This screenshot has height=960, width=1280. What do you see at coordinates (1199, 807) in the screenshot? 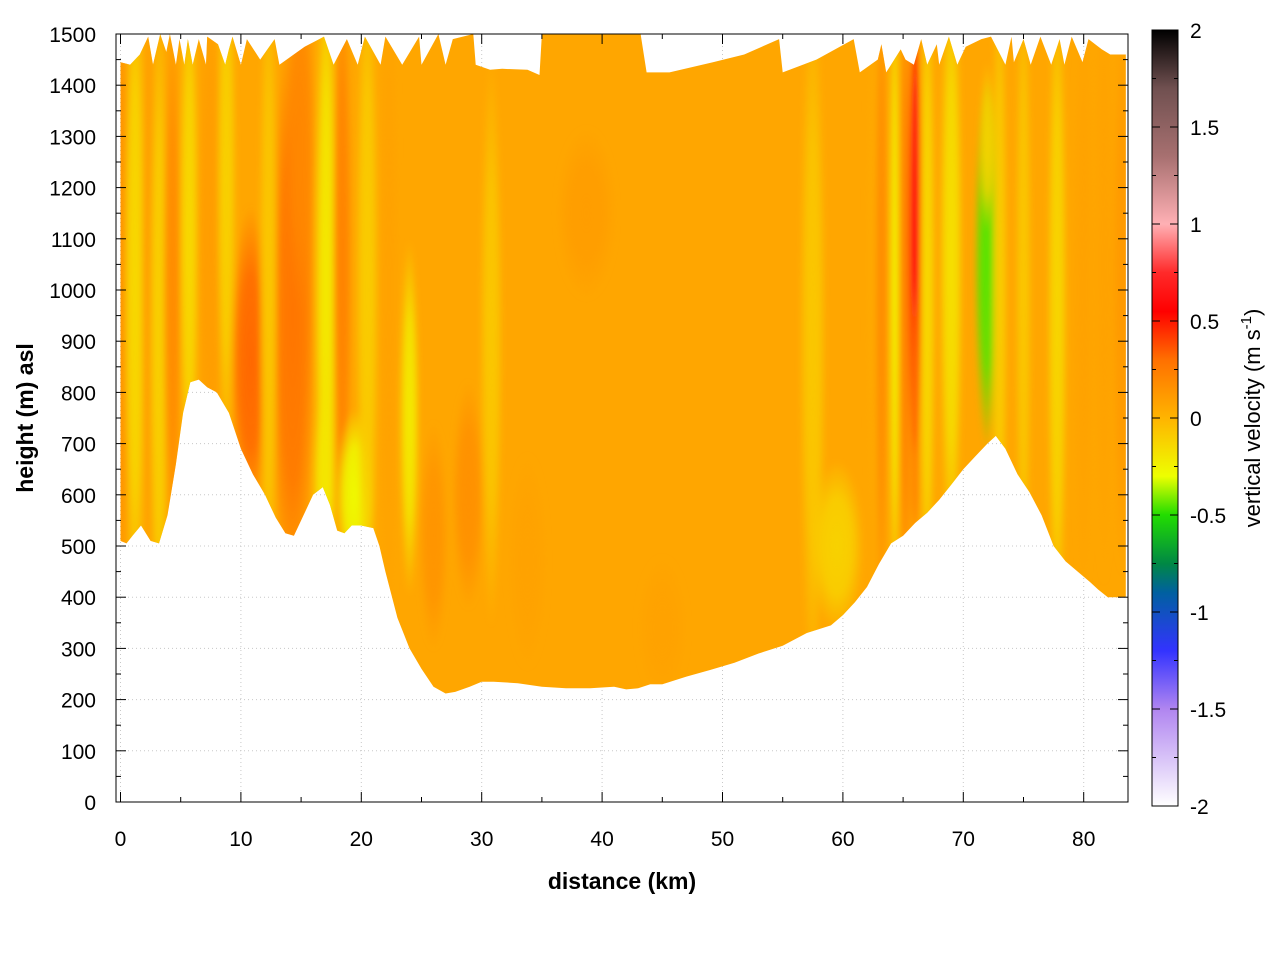
I see `colorbar-tick-label: -2` at bounding box center [1199, 807].